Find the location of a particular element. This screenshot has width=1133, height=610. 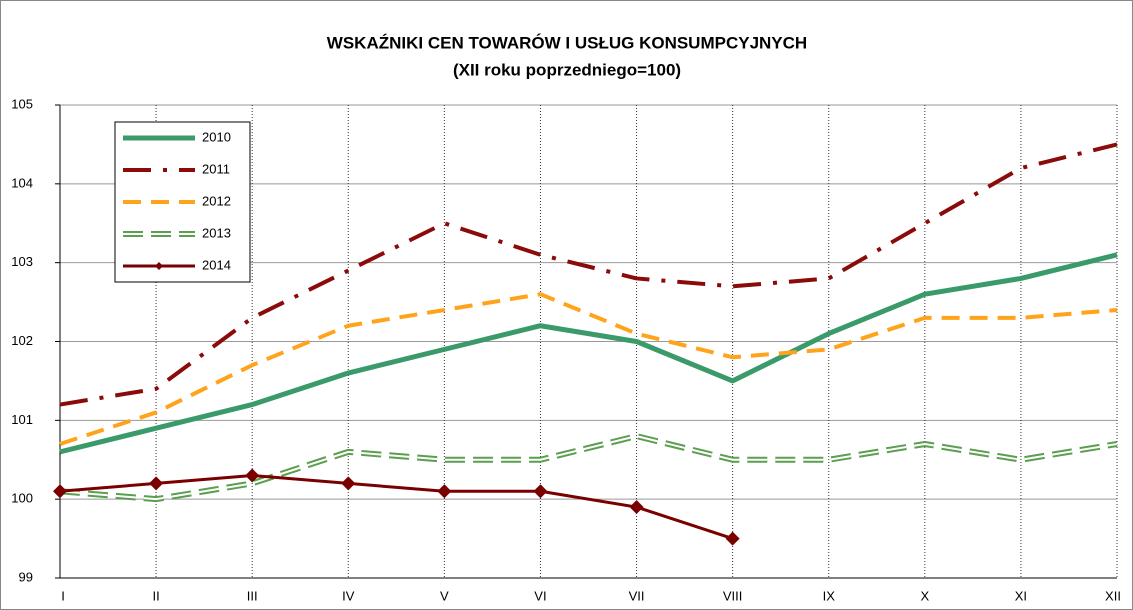

x-tick-label: VIII is located at coordinates (733, 595).